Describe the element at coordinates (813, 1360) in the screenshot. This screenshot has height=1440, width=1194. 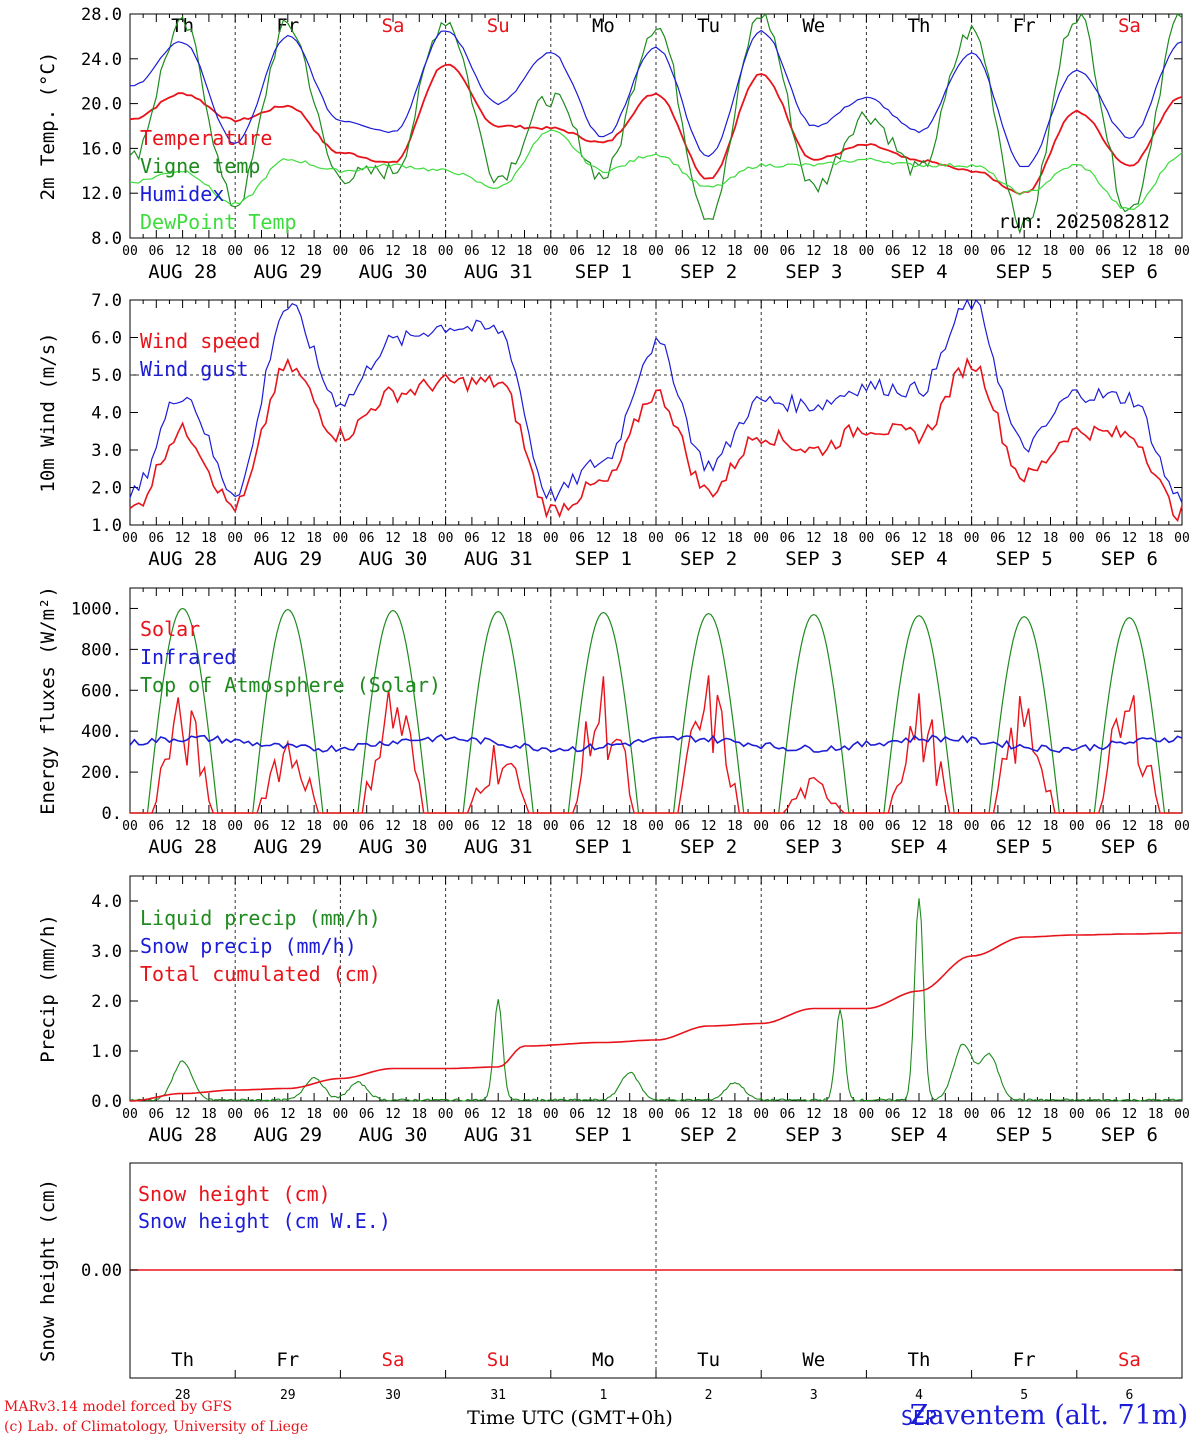
I see `weekday-label: We` at that location.